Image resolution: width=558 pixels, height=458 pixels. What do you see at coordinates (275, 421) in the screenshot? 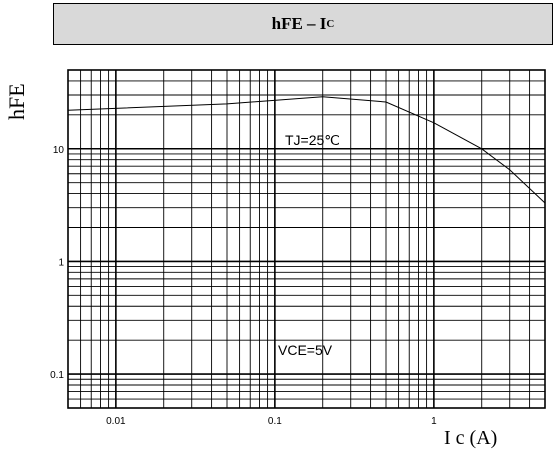
I see `x-tick-label: 0.1` at bounding box center [275, 421].